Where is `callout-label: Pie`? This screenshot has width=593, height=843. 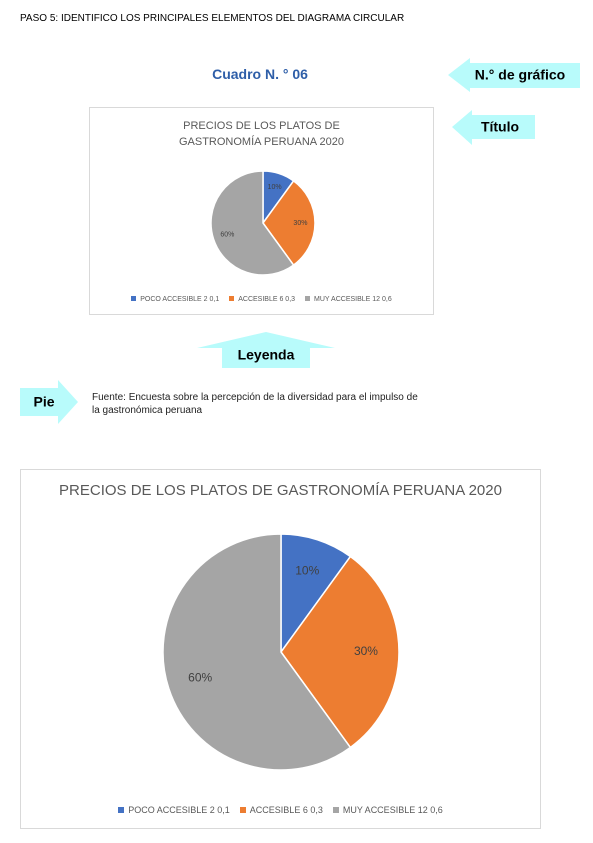 callout-label: Pie is located at coordinates (43, 402).